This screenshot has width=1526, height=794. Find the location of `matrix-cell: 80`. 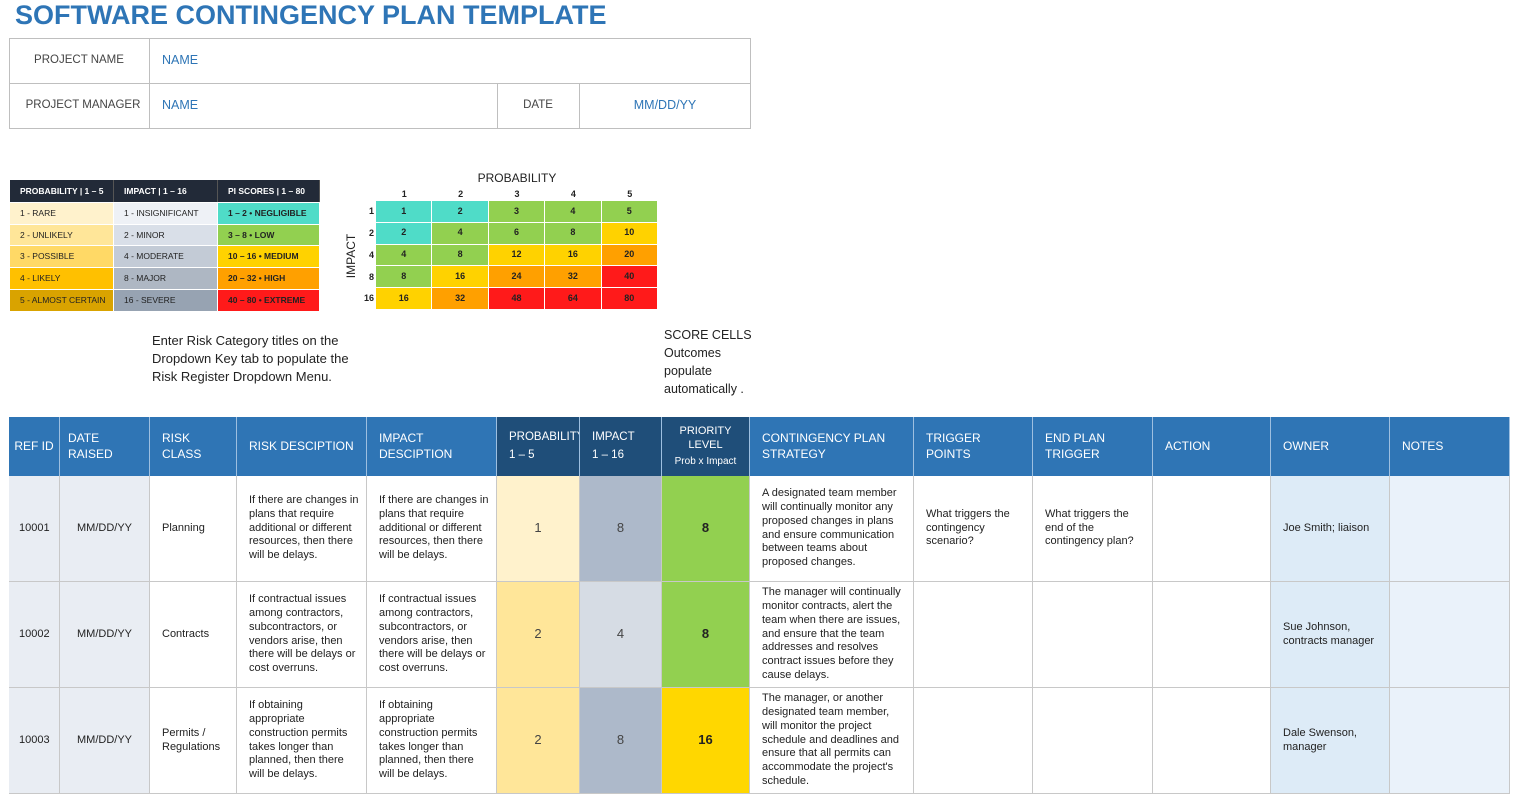

matrix-cell: 80 is located at coordinates (629, 299).